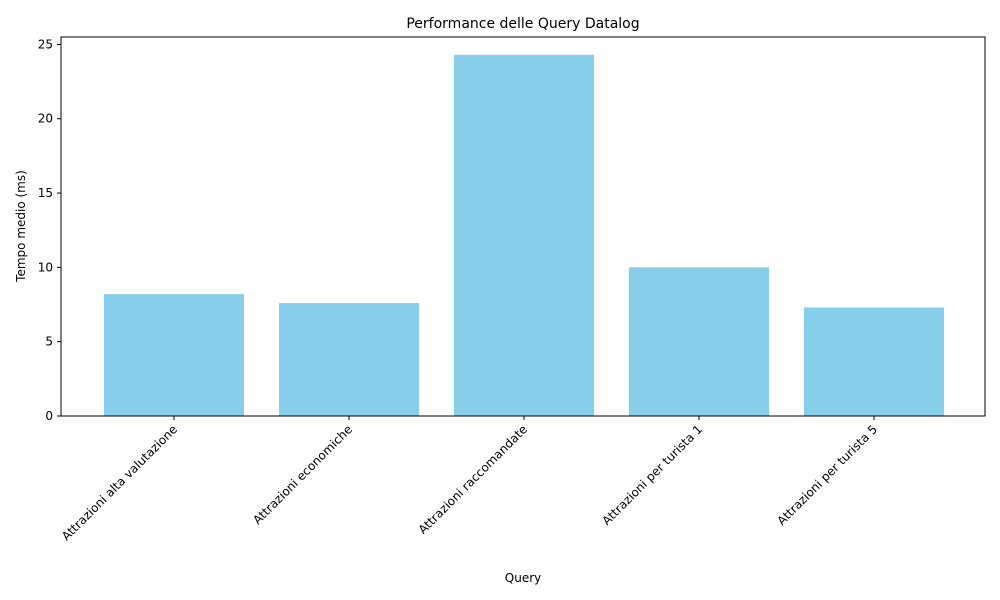  What do you see at coordinates (302, 474) in the screenshot?
I see `x-tick-label: Attrazioni economiche` at bounding box center [302, 474].